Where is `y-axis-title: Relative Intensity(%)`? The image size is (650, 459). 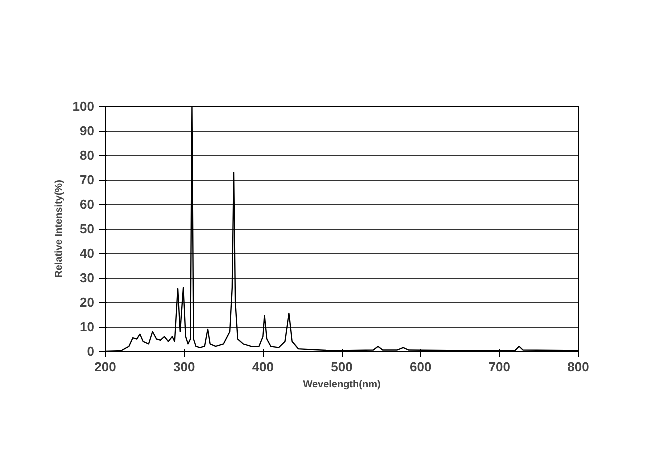 y-axis-title: Relative Intensity(%) is located at coordinates (59, 229).